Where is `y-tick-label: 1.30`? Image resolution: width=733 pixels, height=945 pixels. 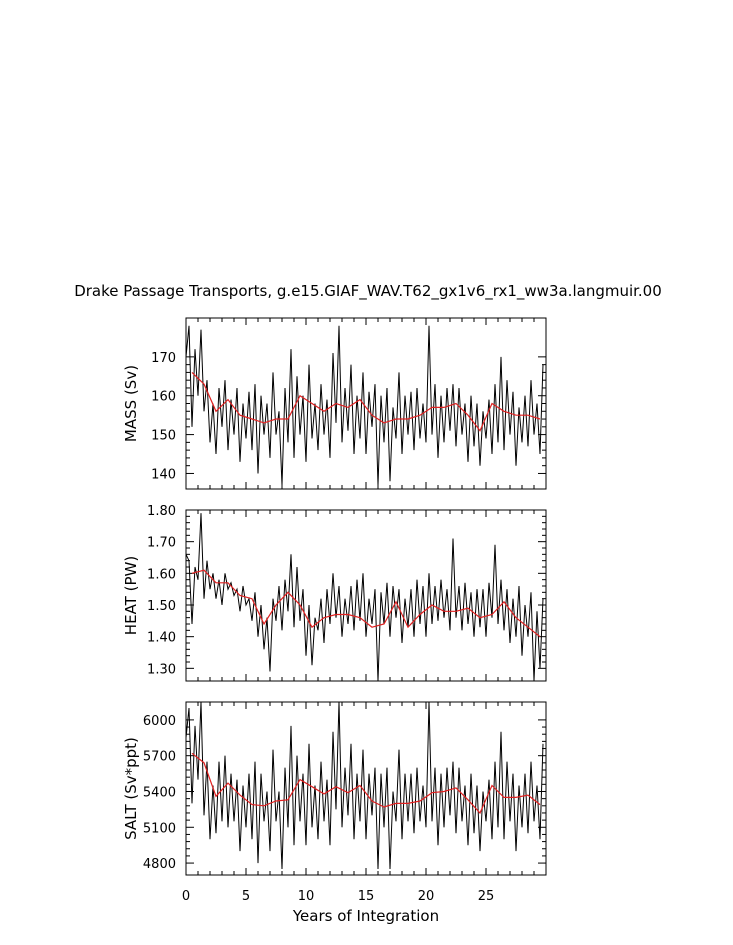 y-tick-label: 1.30 is located at coordinates (161, 669).